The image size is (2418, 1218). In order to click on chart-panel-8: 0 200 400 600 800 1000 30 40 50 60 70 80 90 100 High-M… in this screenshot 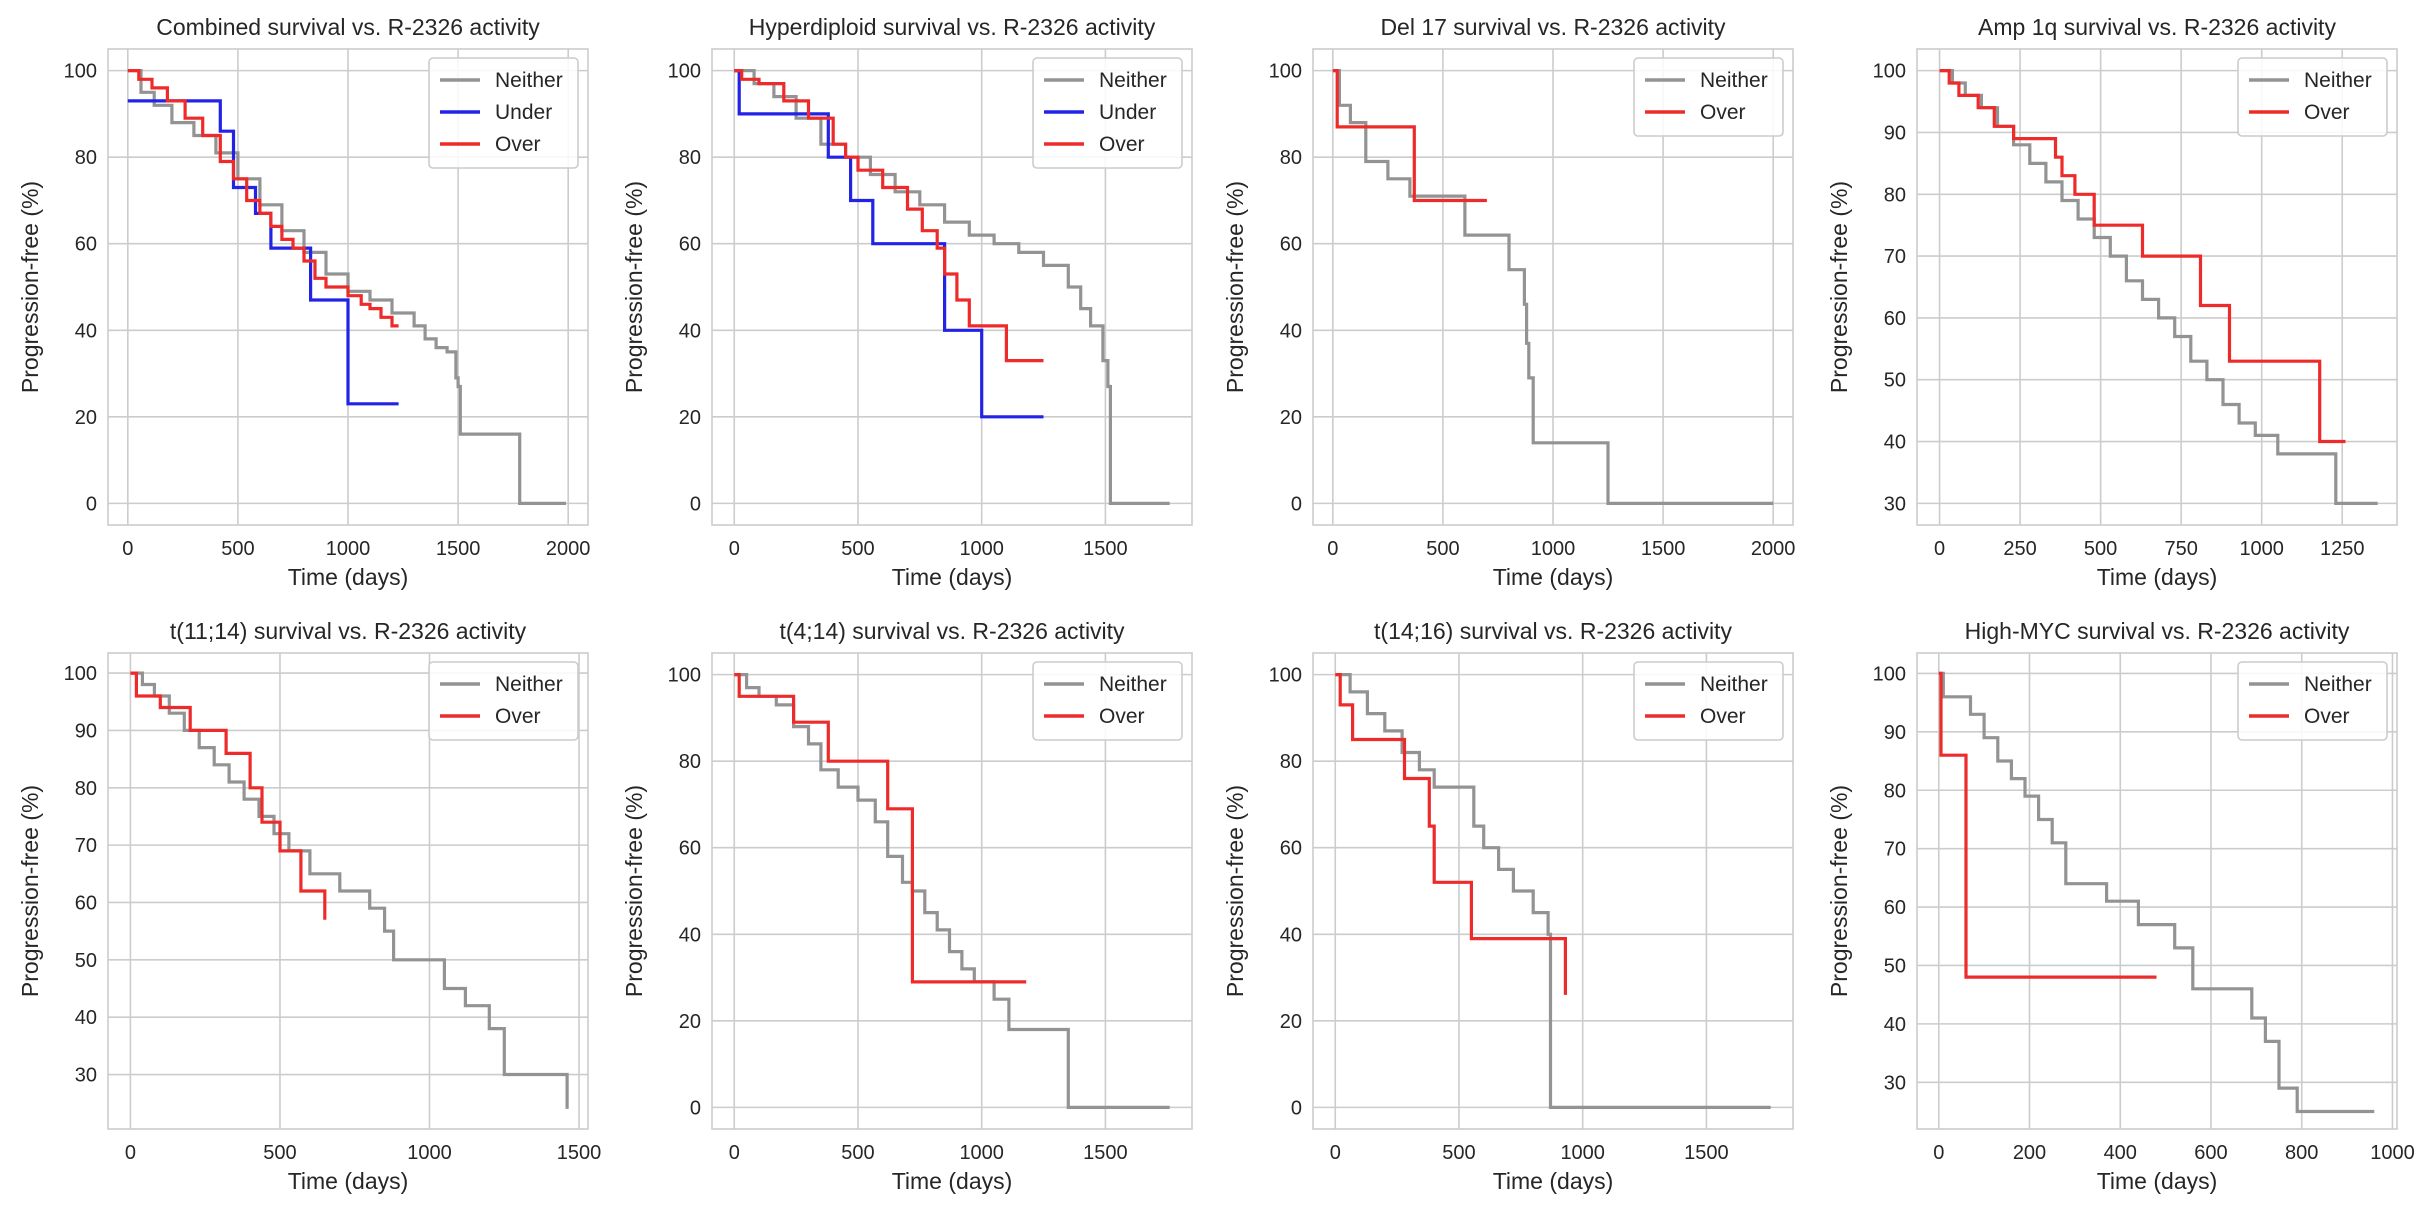, I will do `click(2120, 906)`.